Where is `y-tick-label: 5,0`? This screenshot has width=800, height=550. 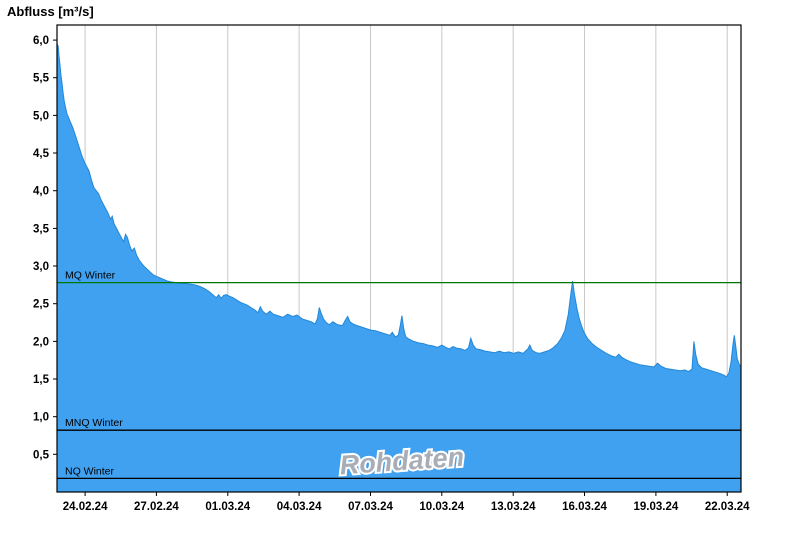 y-tick-label: 5,0 is located at coordinates (41, 116).